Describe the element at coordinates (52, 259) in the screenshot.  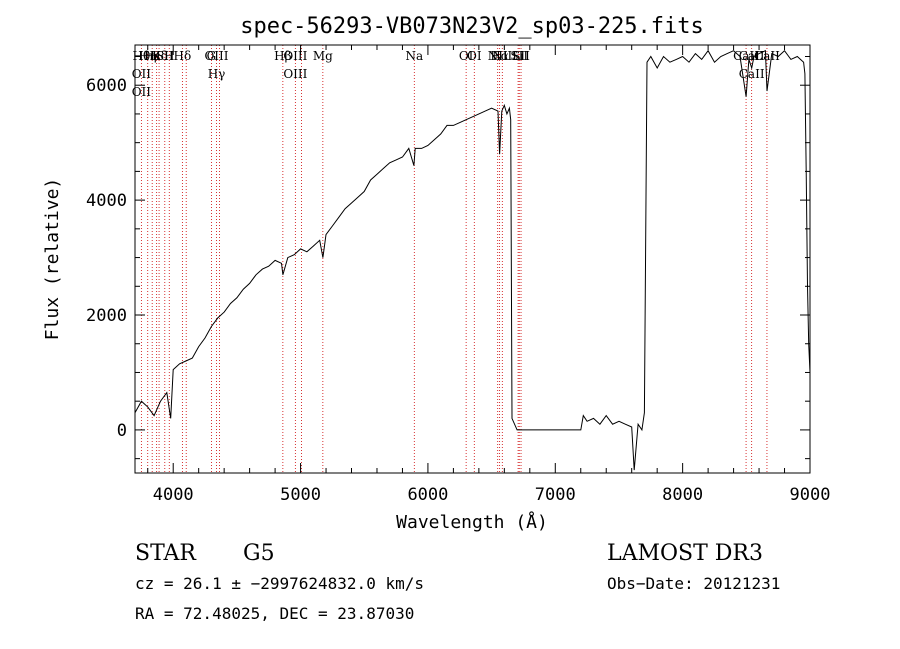
I see `y-axis-title: Flux (relative)` at that location.